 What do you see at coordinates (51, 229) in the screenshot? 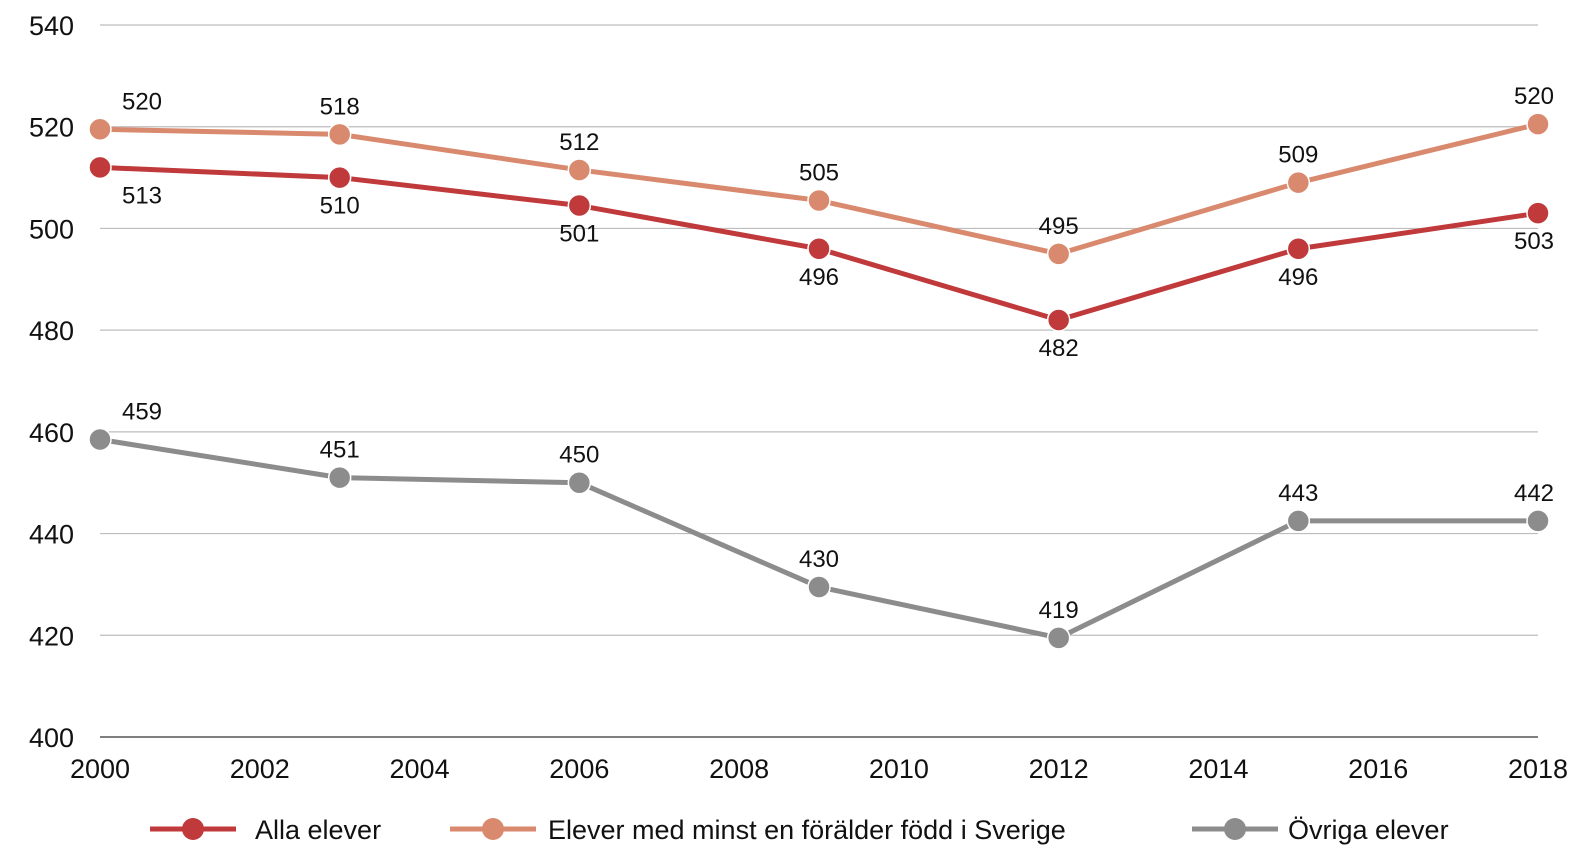
I see `y-tick-label: 500` at bounding box center [51, 229].